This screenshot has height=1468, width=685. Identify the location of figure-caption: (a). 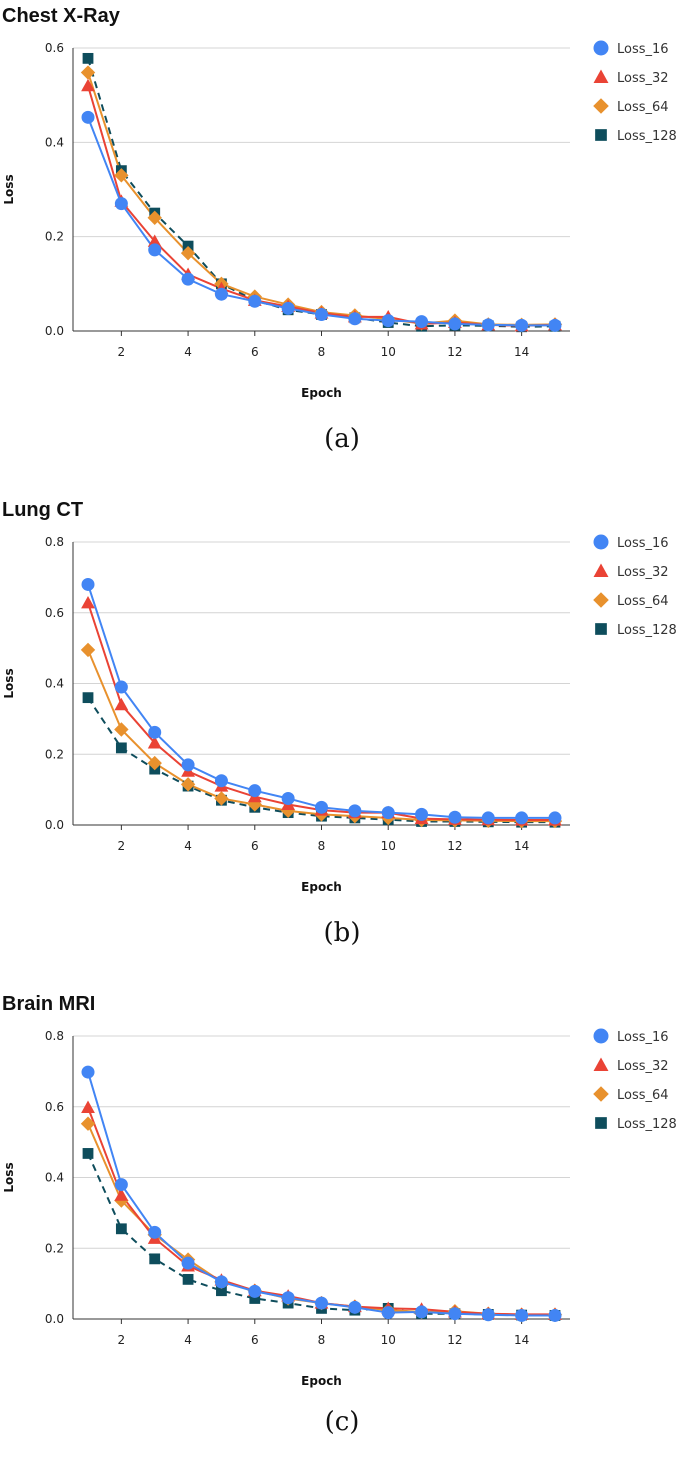
(342, 439).